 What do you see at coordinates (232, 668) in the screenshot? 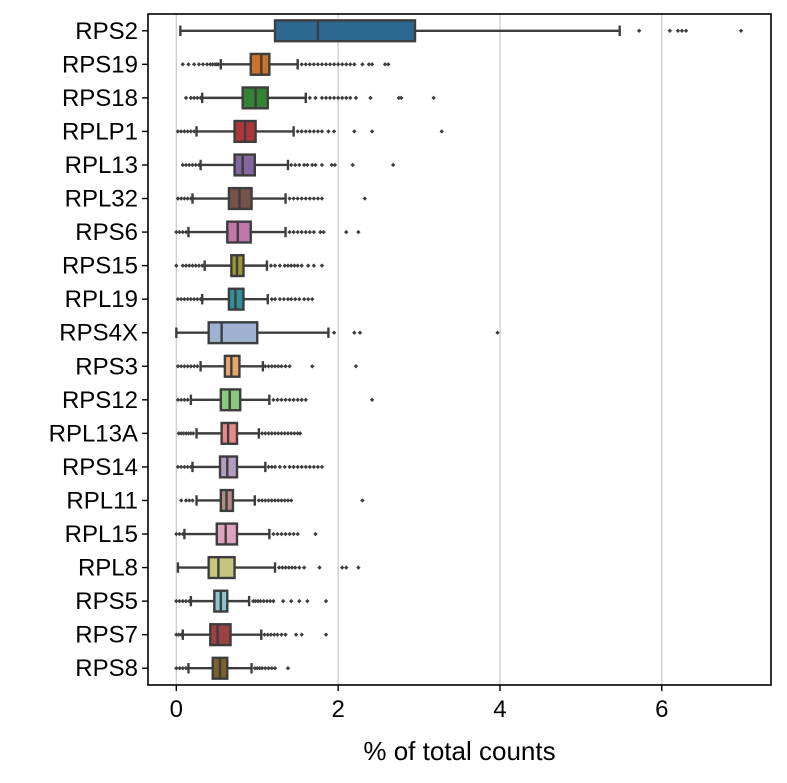
I see `box-rps8` at bounding box center [232, 668].